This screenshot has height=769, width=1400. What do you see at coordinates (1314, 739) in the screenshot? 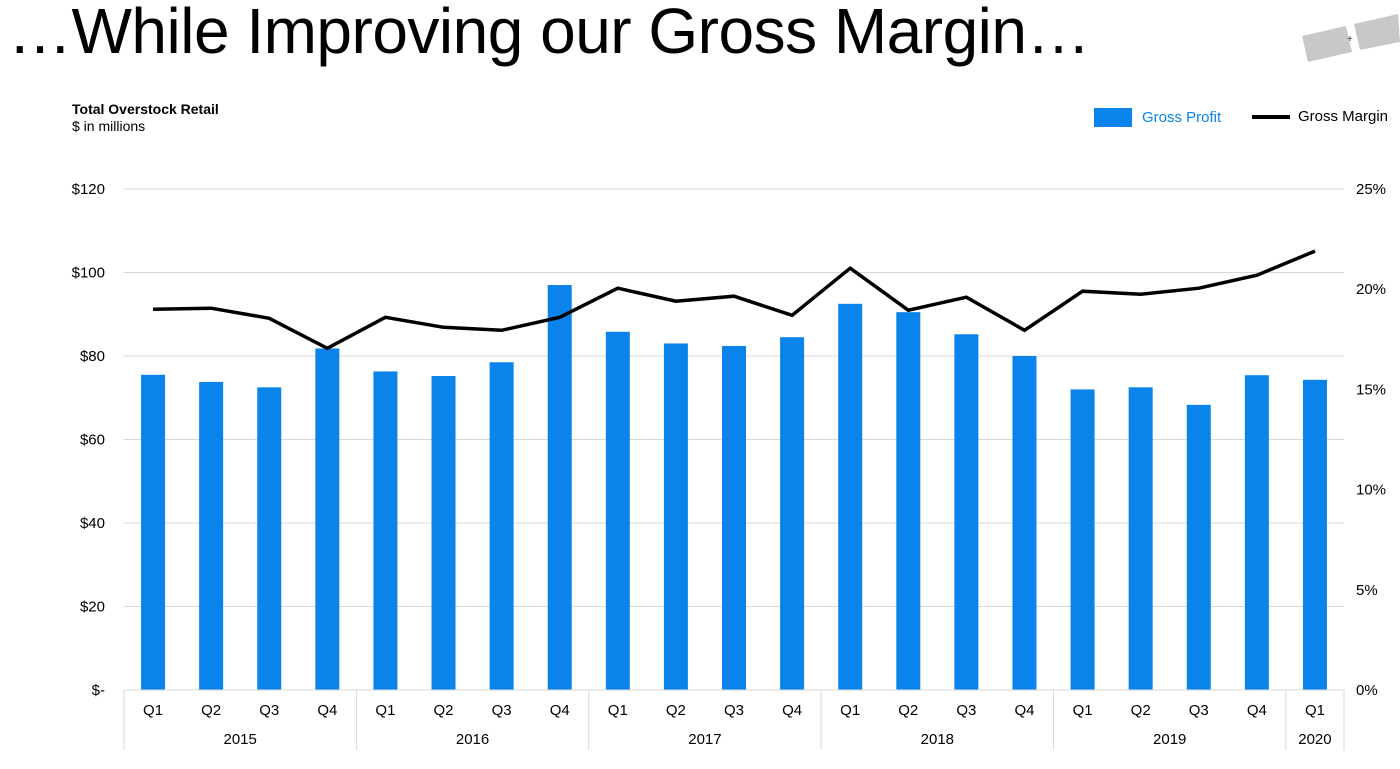
I see `year-group-label: 2020` at bounding box center [1314, 739].